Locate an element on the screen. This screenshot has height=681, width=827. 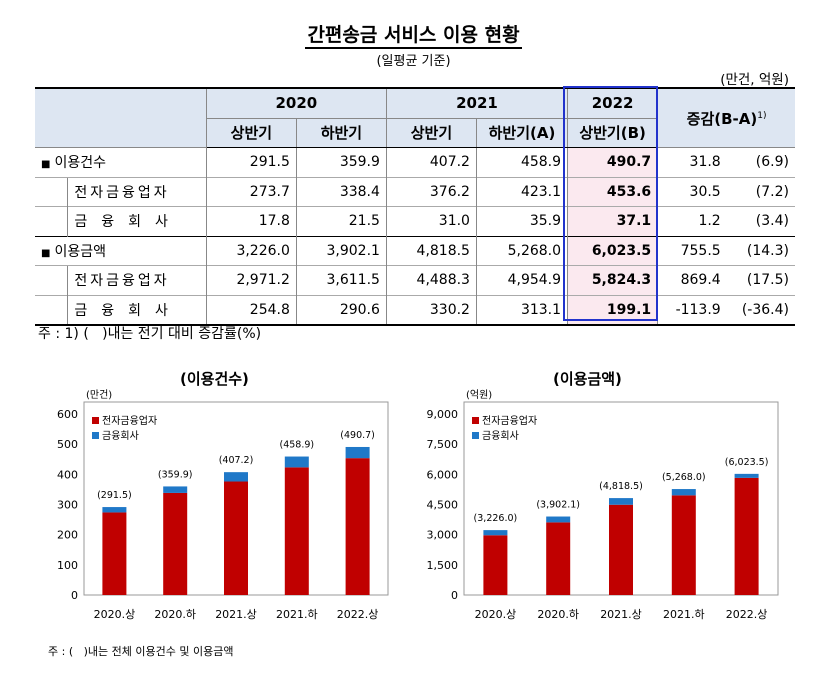
y-tick-label: 600 is located at coordinates (67, 414).